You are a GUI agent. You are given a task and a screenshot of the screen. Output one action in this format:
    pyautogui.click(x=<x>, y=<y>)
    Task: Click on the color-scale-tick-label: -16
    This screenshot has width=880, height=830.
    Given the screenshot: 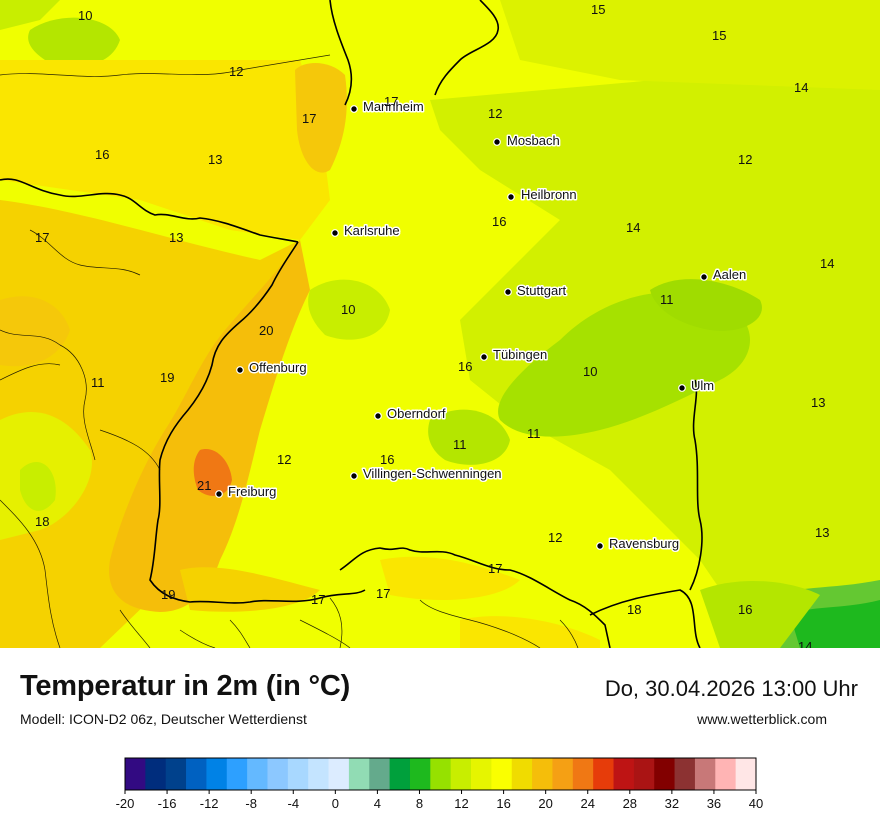 What is the action you would take?
    pyautogui.click(x=167, y=803)
    